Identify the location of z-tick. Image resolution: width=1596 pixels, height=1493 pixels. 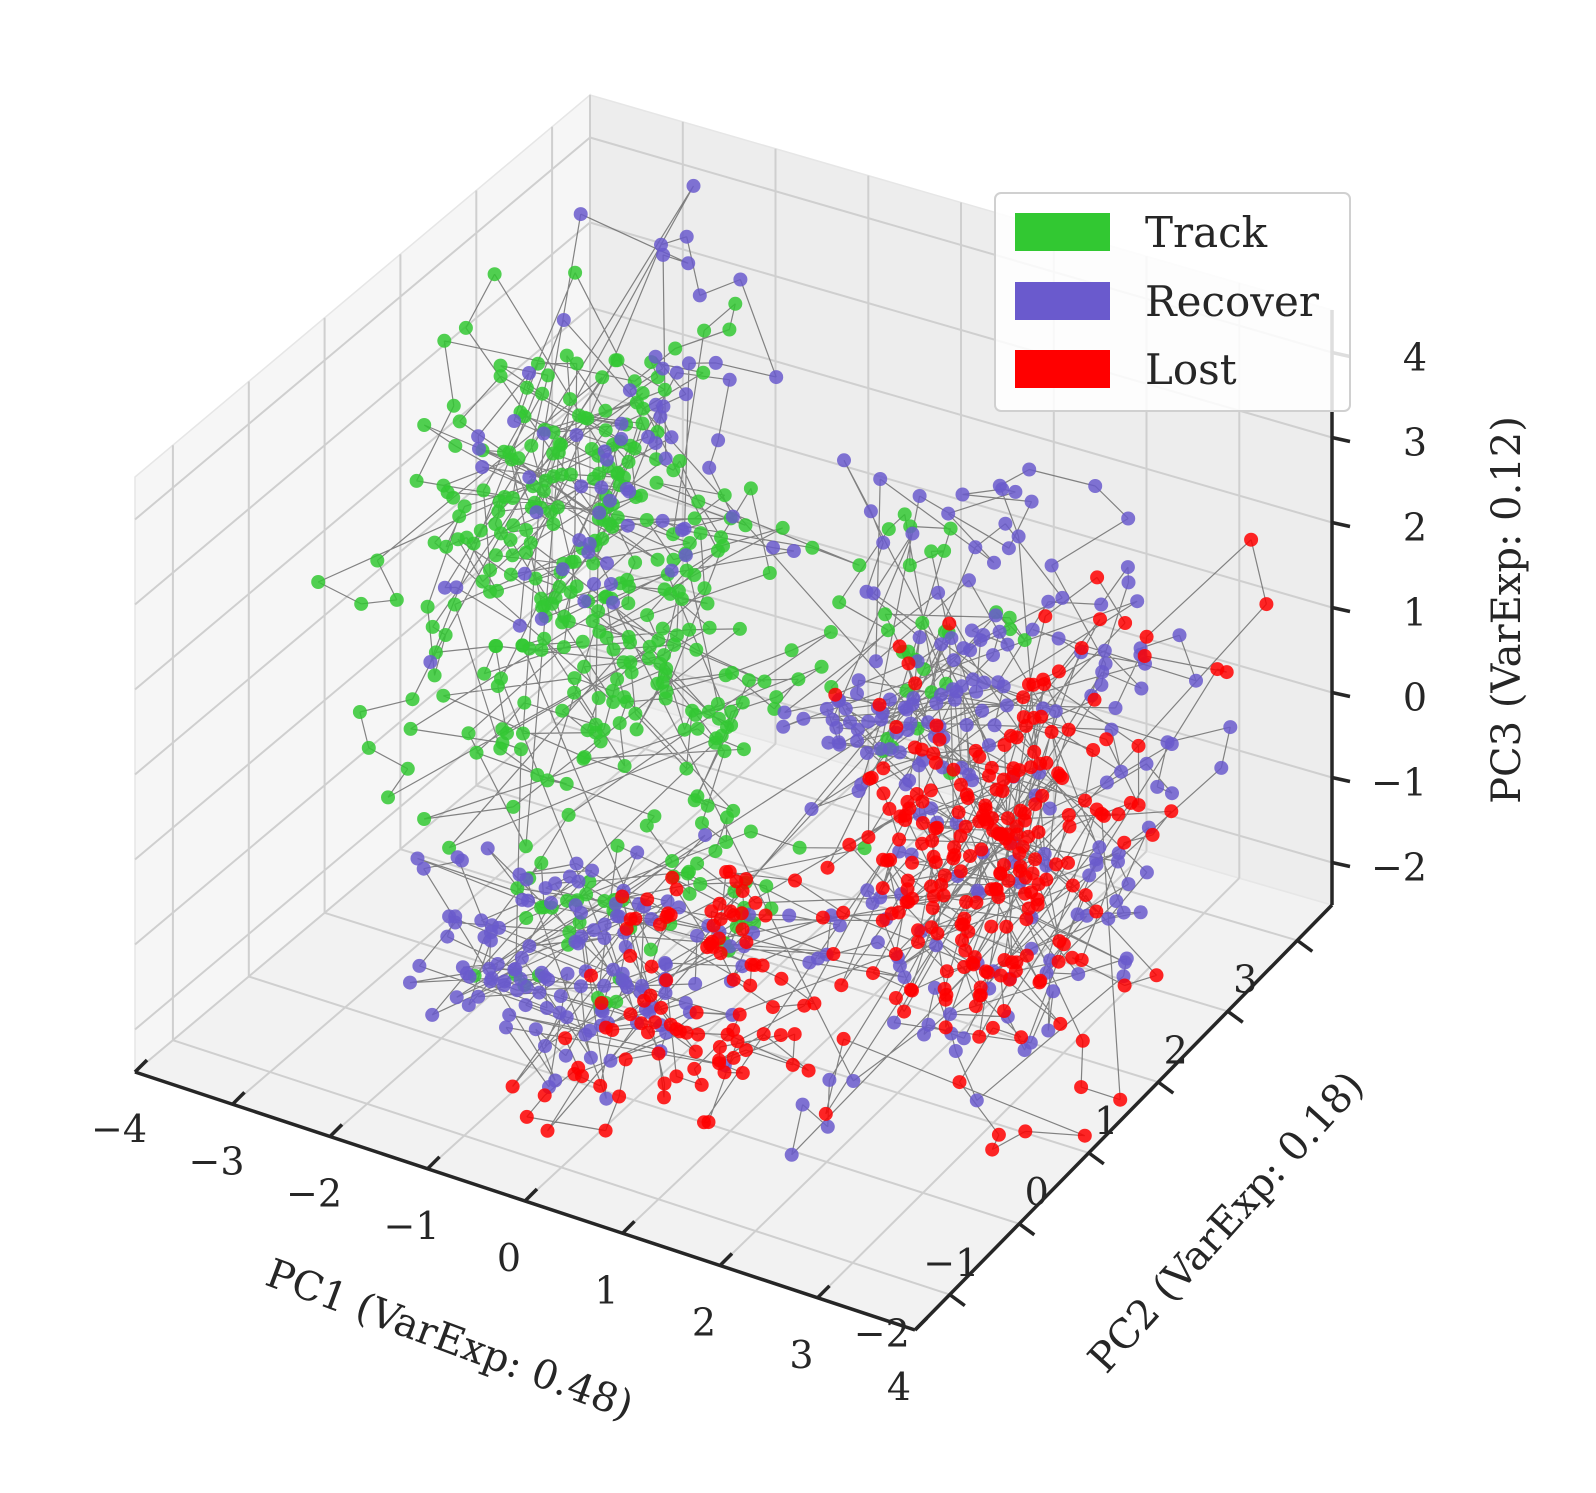
(1341, 694).